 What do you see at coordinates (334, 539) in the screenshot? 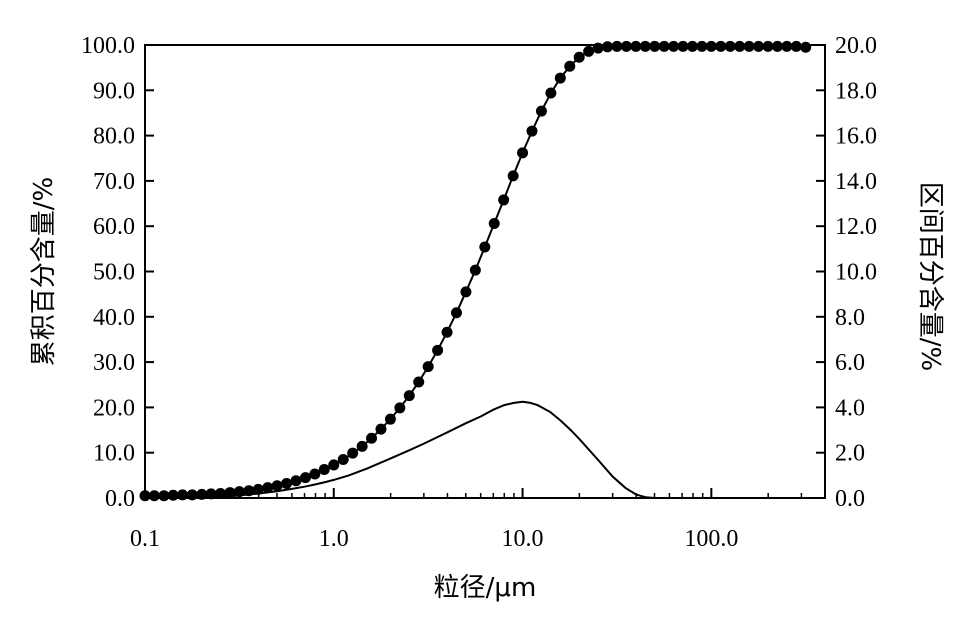
I see `x-tick-label: 1.0` at bounding box center [334, 539].